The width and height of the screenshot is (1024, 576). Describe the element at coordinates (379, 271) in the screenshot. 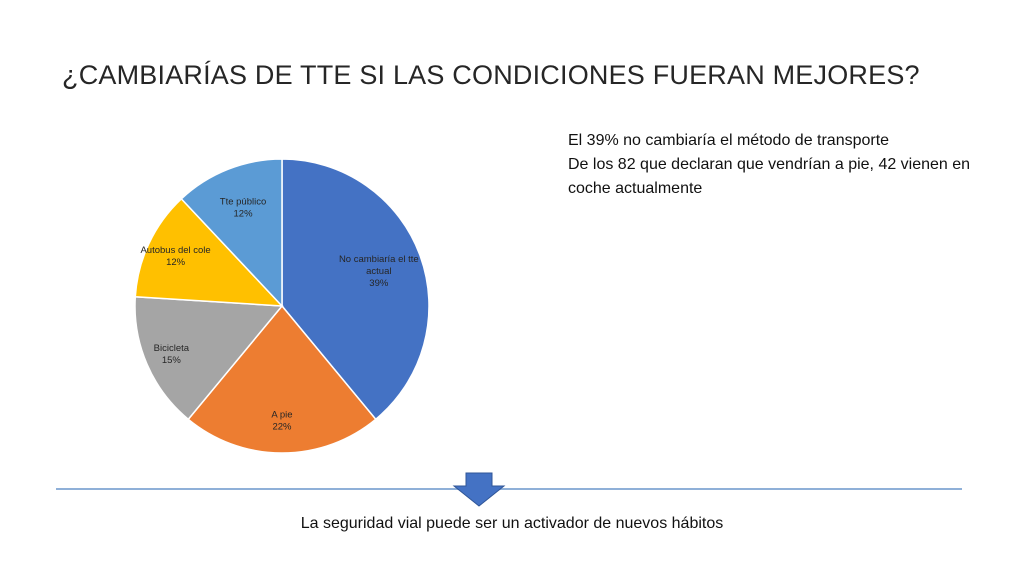

I see `pie-slice-label: No cambiaría el tte actual 39%` at that location.